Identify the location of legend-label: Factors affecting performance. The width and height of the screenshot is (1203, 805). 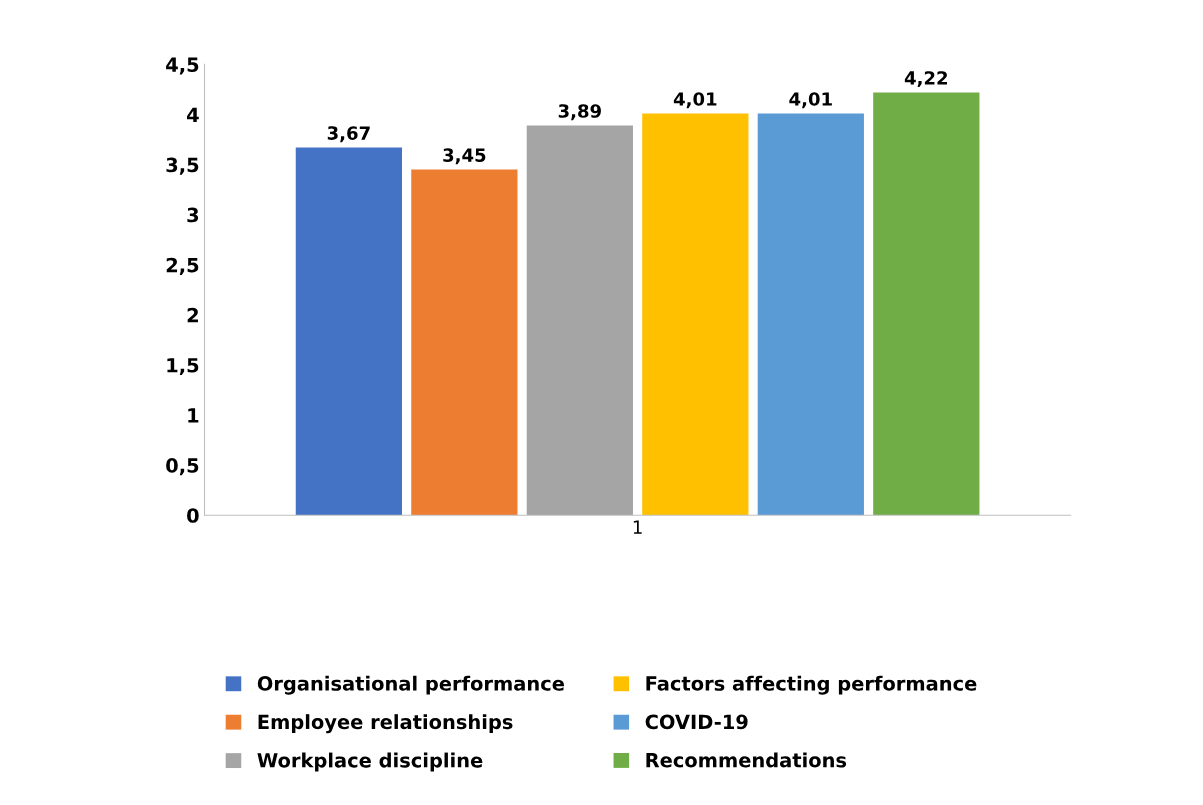
(811, 685).